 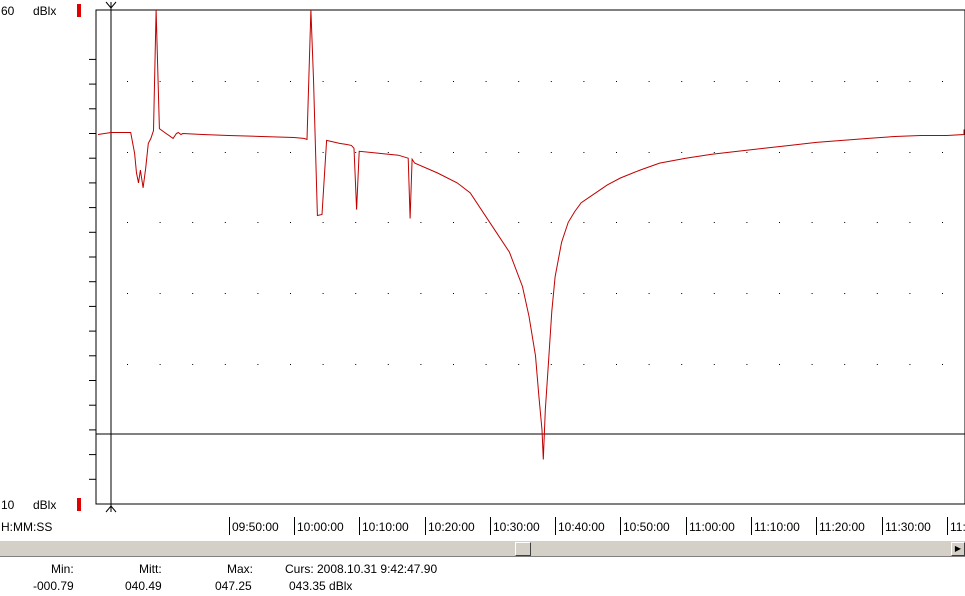 What do you see at coordinates (321, 586) in the screenshot?
I see `cursor-value: 043.35 dBlx` at bounding box center [321, 586].